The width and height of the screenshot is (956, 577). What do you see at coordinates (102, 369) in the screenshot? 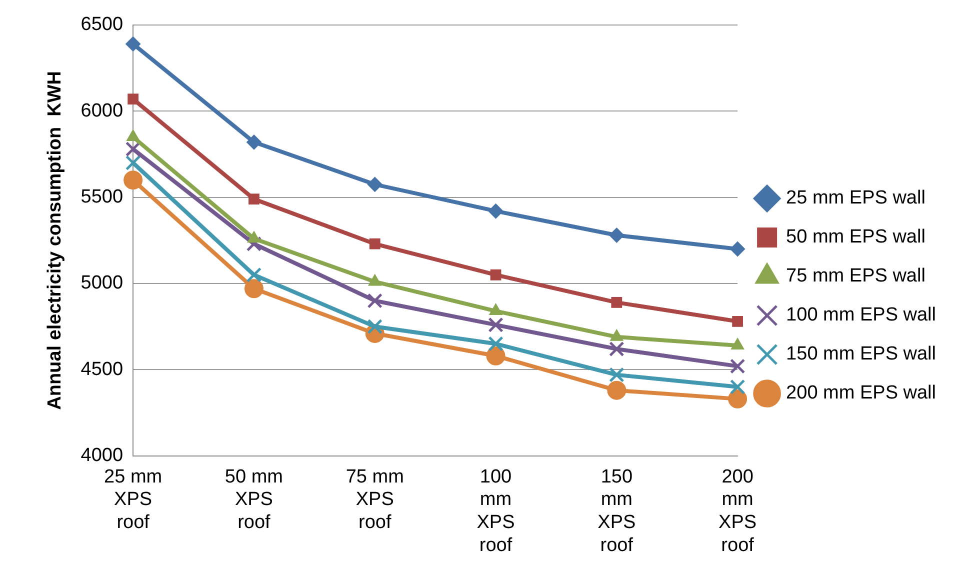
I see `y-tick-label: 4500` at bounding box center [102, 369].